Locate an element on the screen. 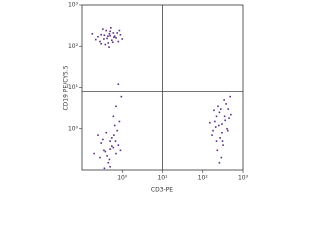 The width and height of the screenshot is (320, 240). y-tick-label: 10³ is located at coordinates (73, 5).